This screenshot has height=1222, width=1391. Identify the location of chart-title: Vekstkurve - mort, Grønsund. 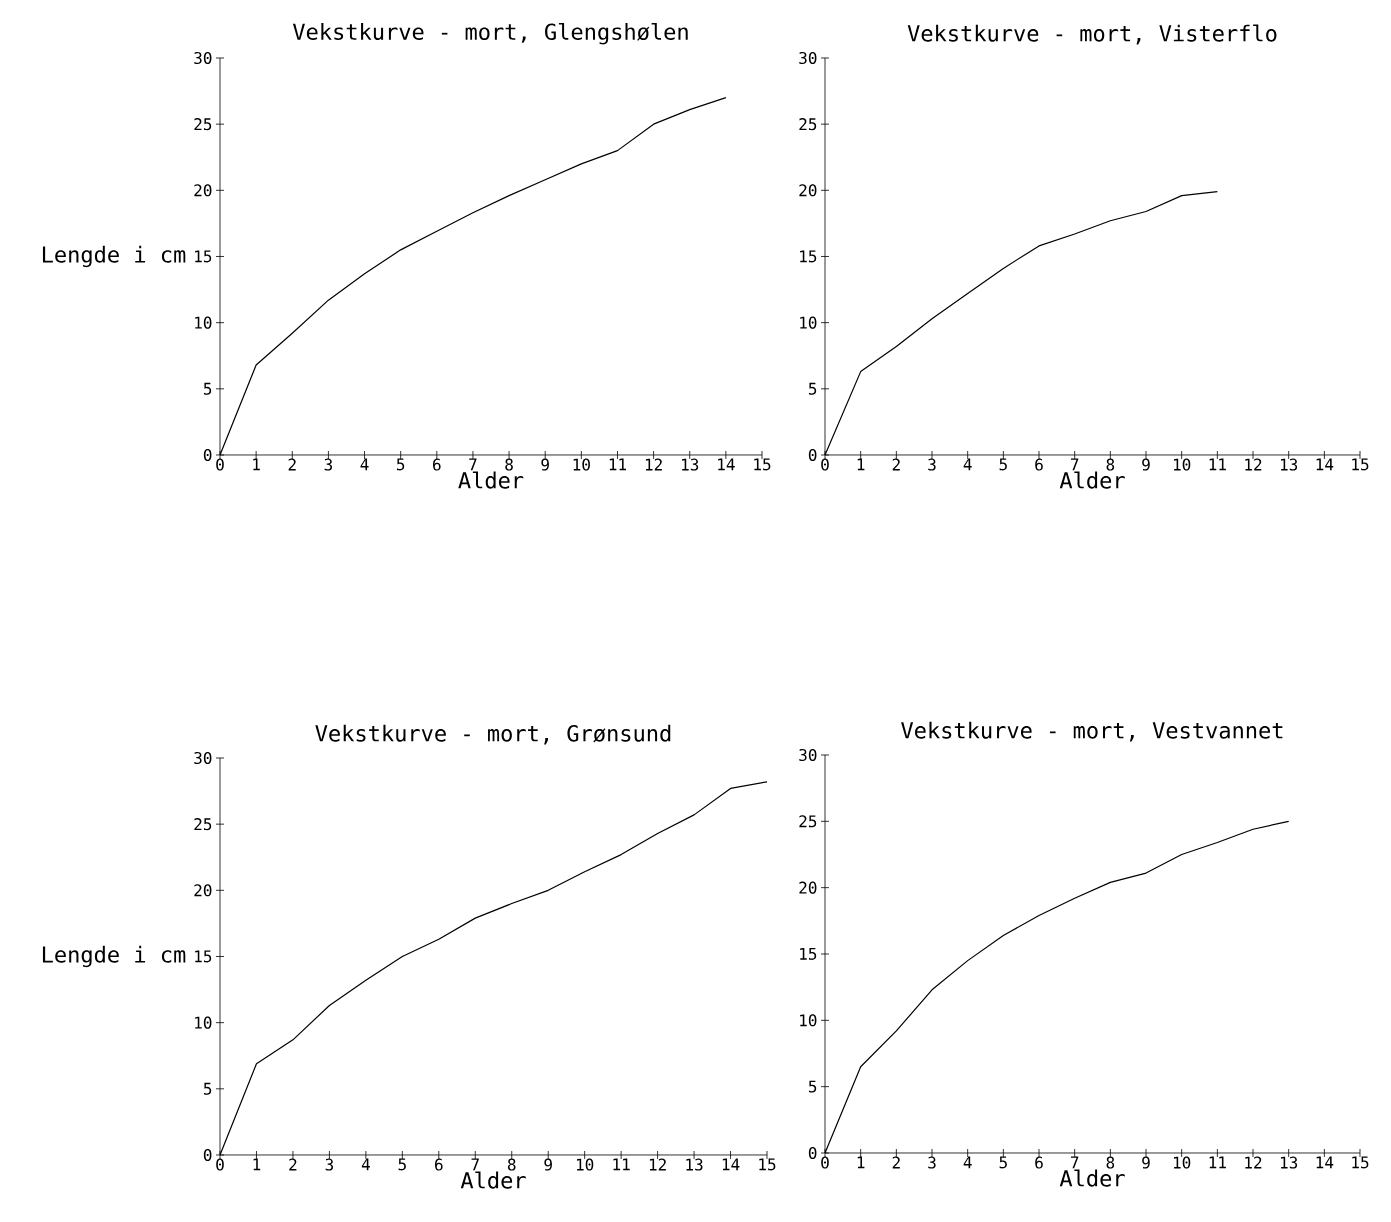
(493, 734).